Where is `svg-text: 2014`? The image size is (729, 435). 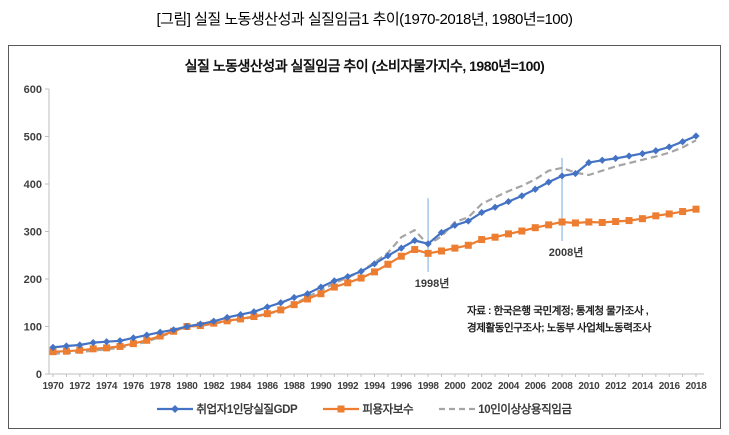
svg-text: 2014 is located at coordinates (643, 386).